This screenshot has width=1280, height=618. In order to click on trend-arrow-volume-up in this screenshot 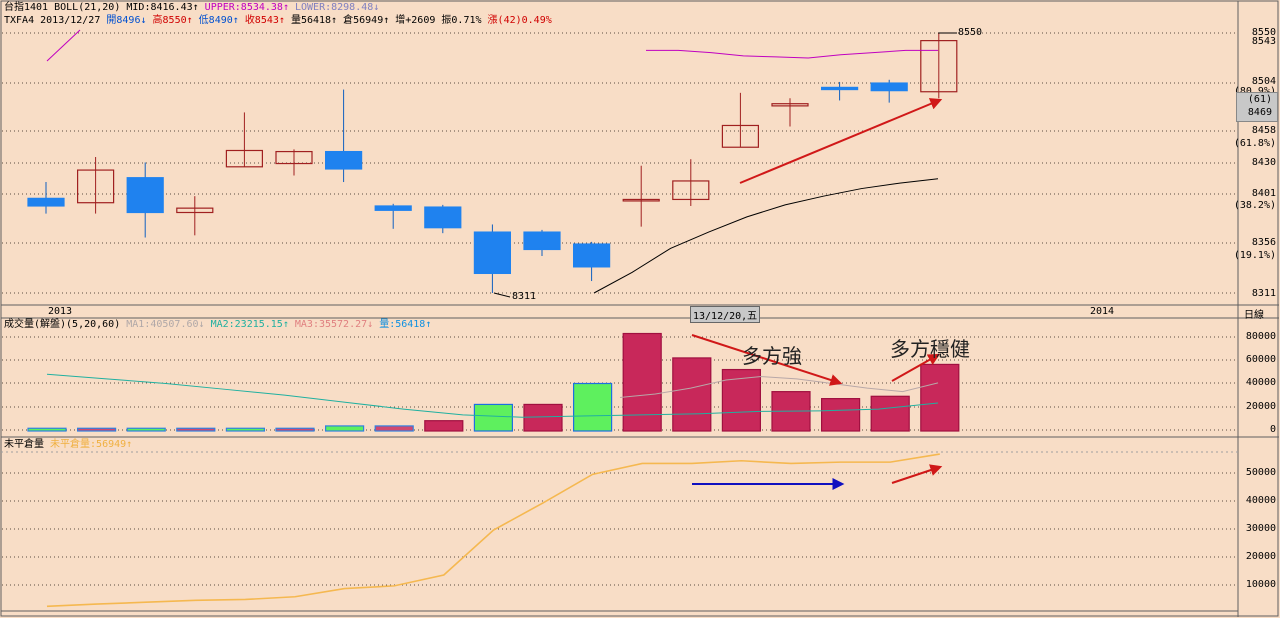, I will do `click(916, 367)`.